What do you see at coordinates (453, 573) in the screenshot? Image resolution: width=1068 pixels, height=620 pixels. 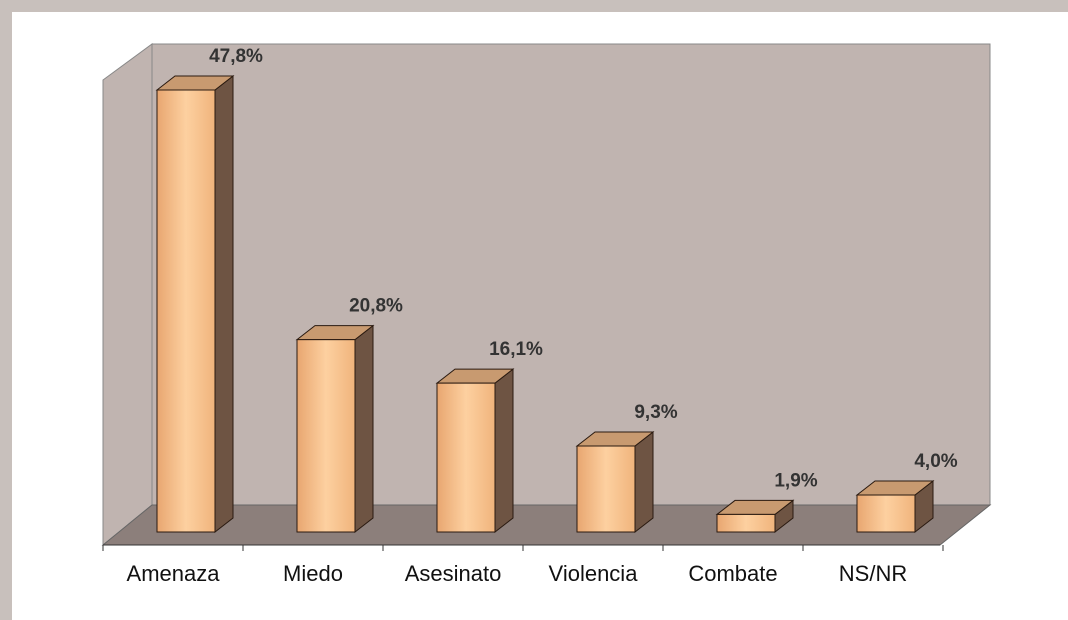 I see `x-tick-label: Asesinato` at bounding box center [453, 573].